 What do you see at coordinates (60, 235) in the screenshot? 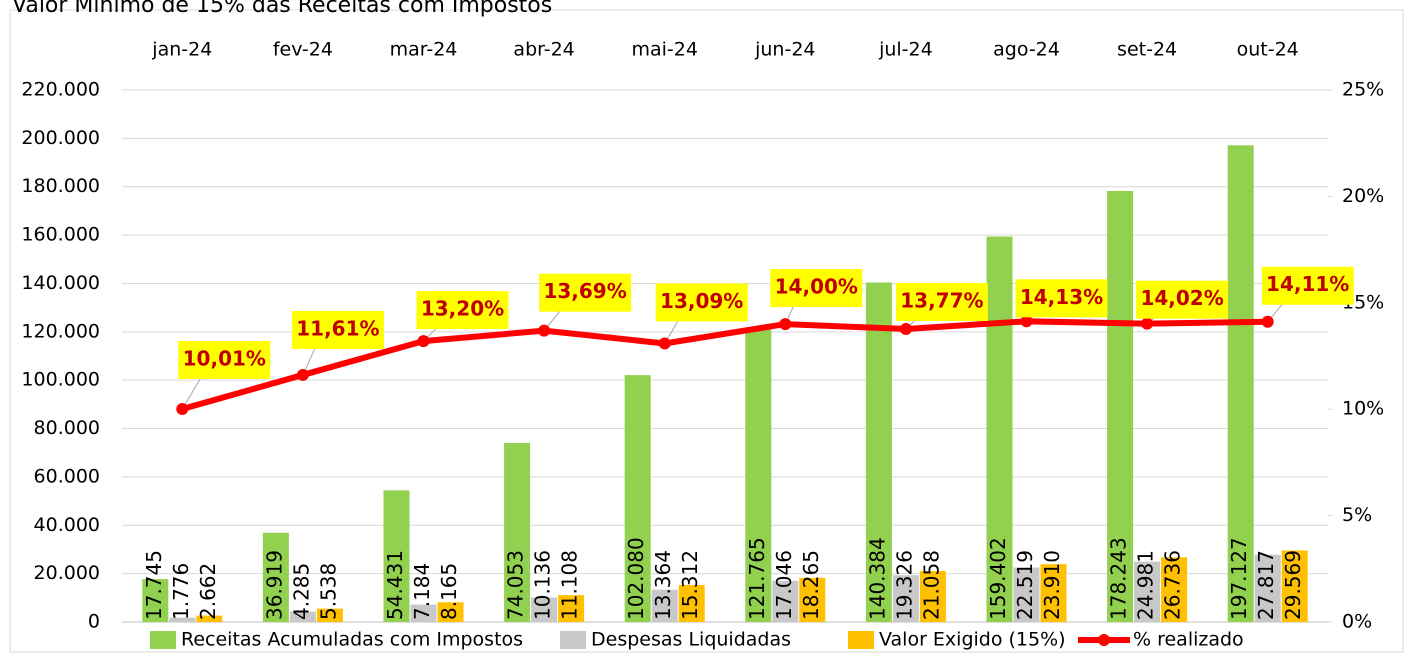
I see `y-tick-label: 160.000` at bounding box center [60, 235].